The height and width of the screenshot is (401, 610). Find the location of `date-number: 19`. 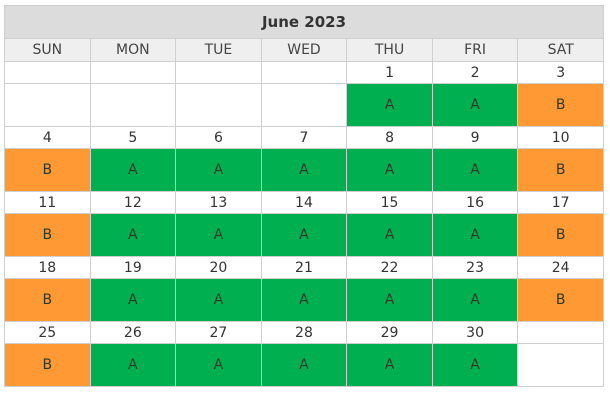

date-number: 19 is located at coordinates (133, 267).